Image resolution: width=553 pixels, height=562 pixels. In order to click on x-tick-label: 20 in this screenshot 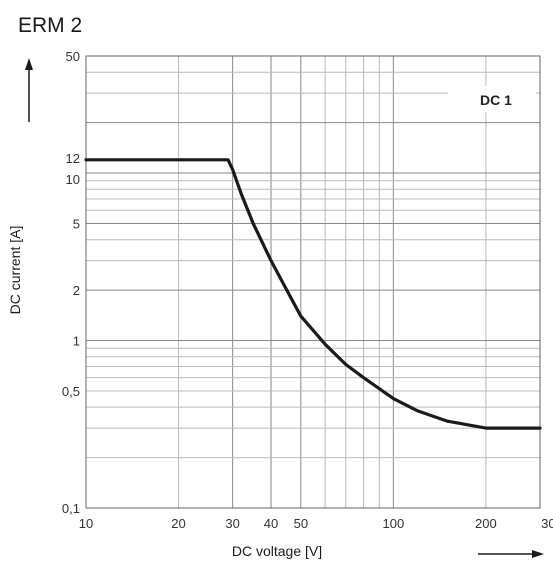, I will do `click(178, 523)`.